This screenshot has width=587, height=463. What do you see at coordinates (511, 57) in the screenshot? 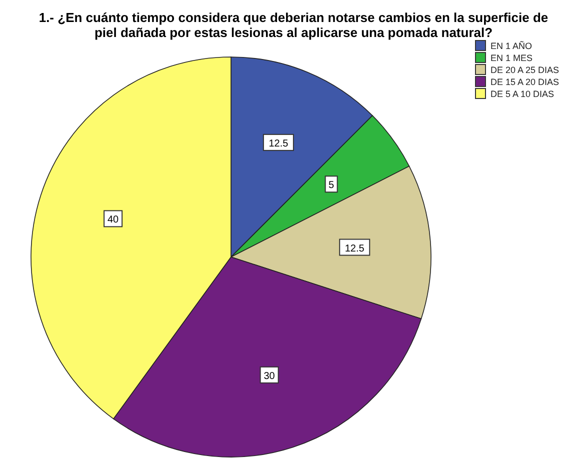
I see `legend-label: EN 1 MES` at bounding box center [511, 57].